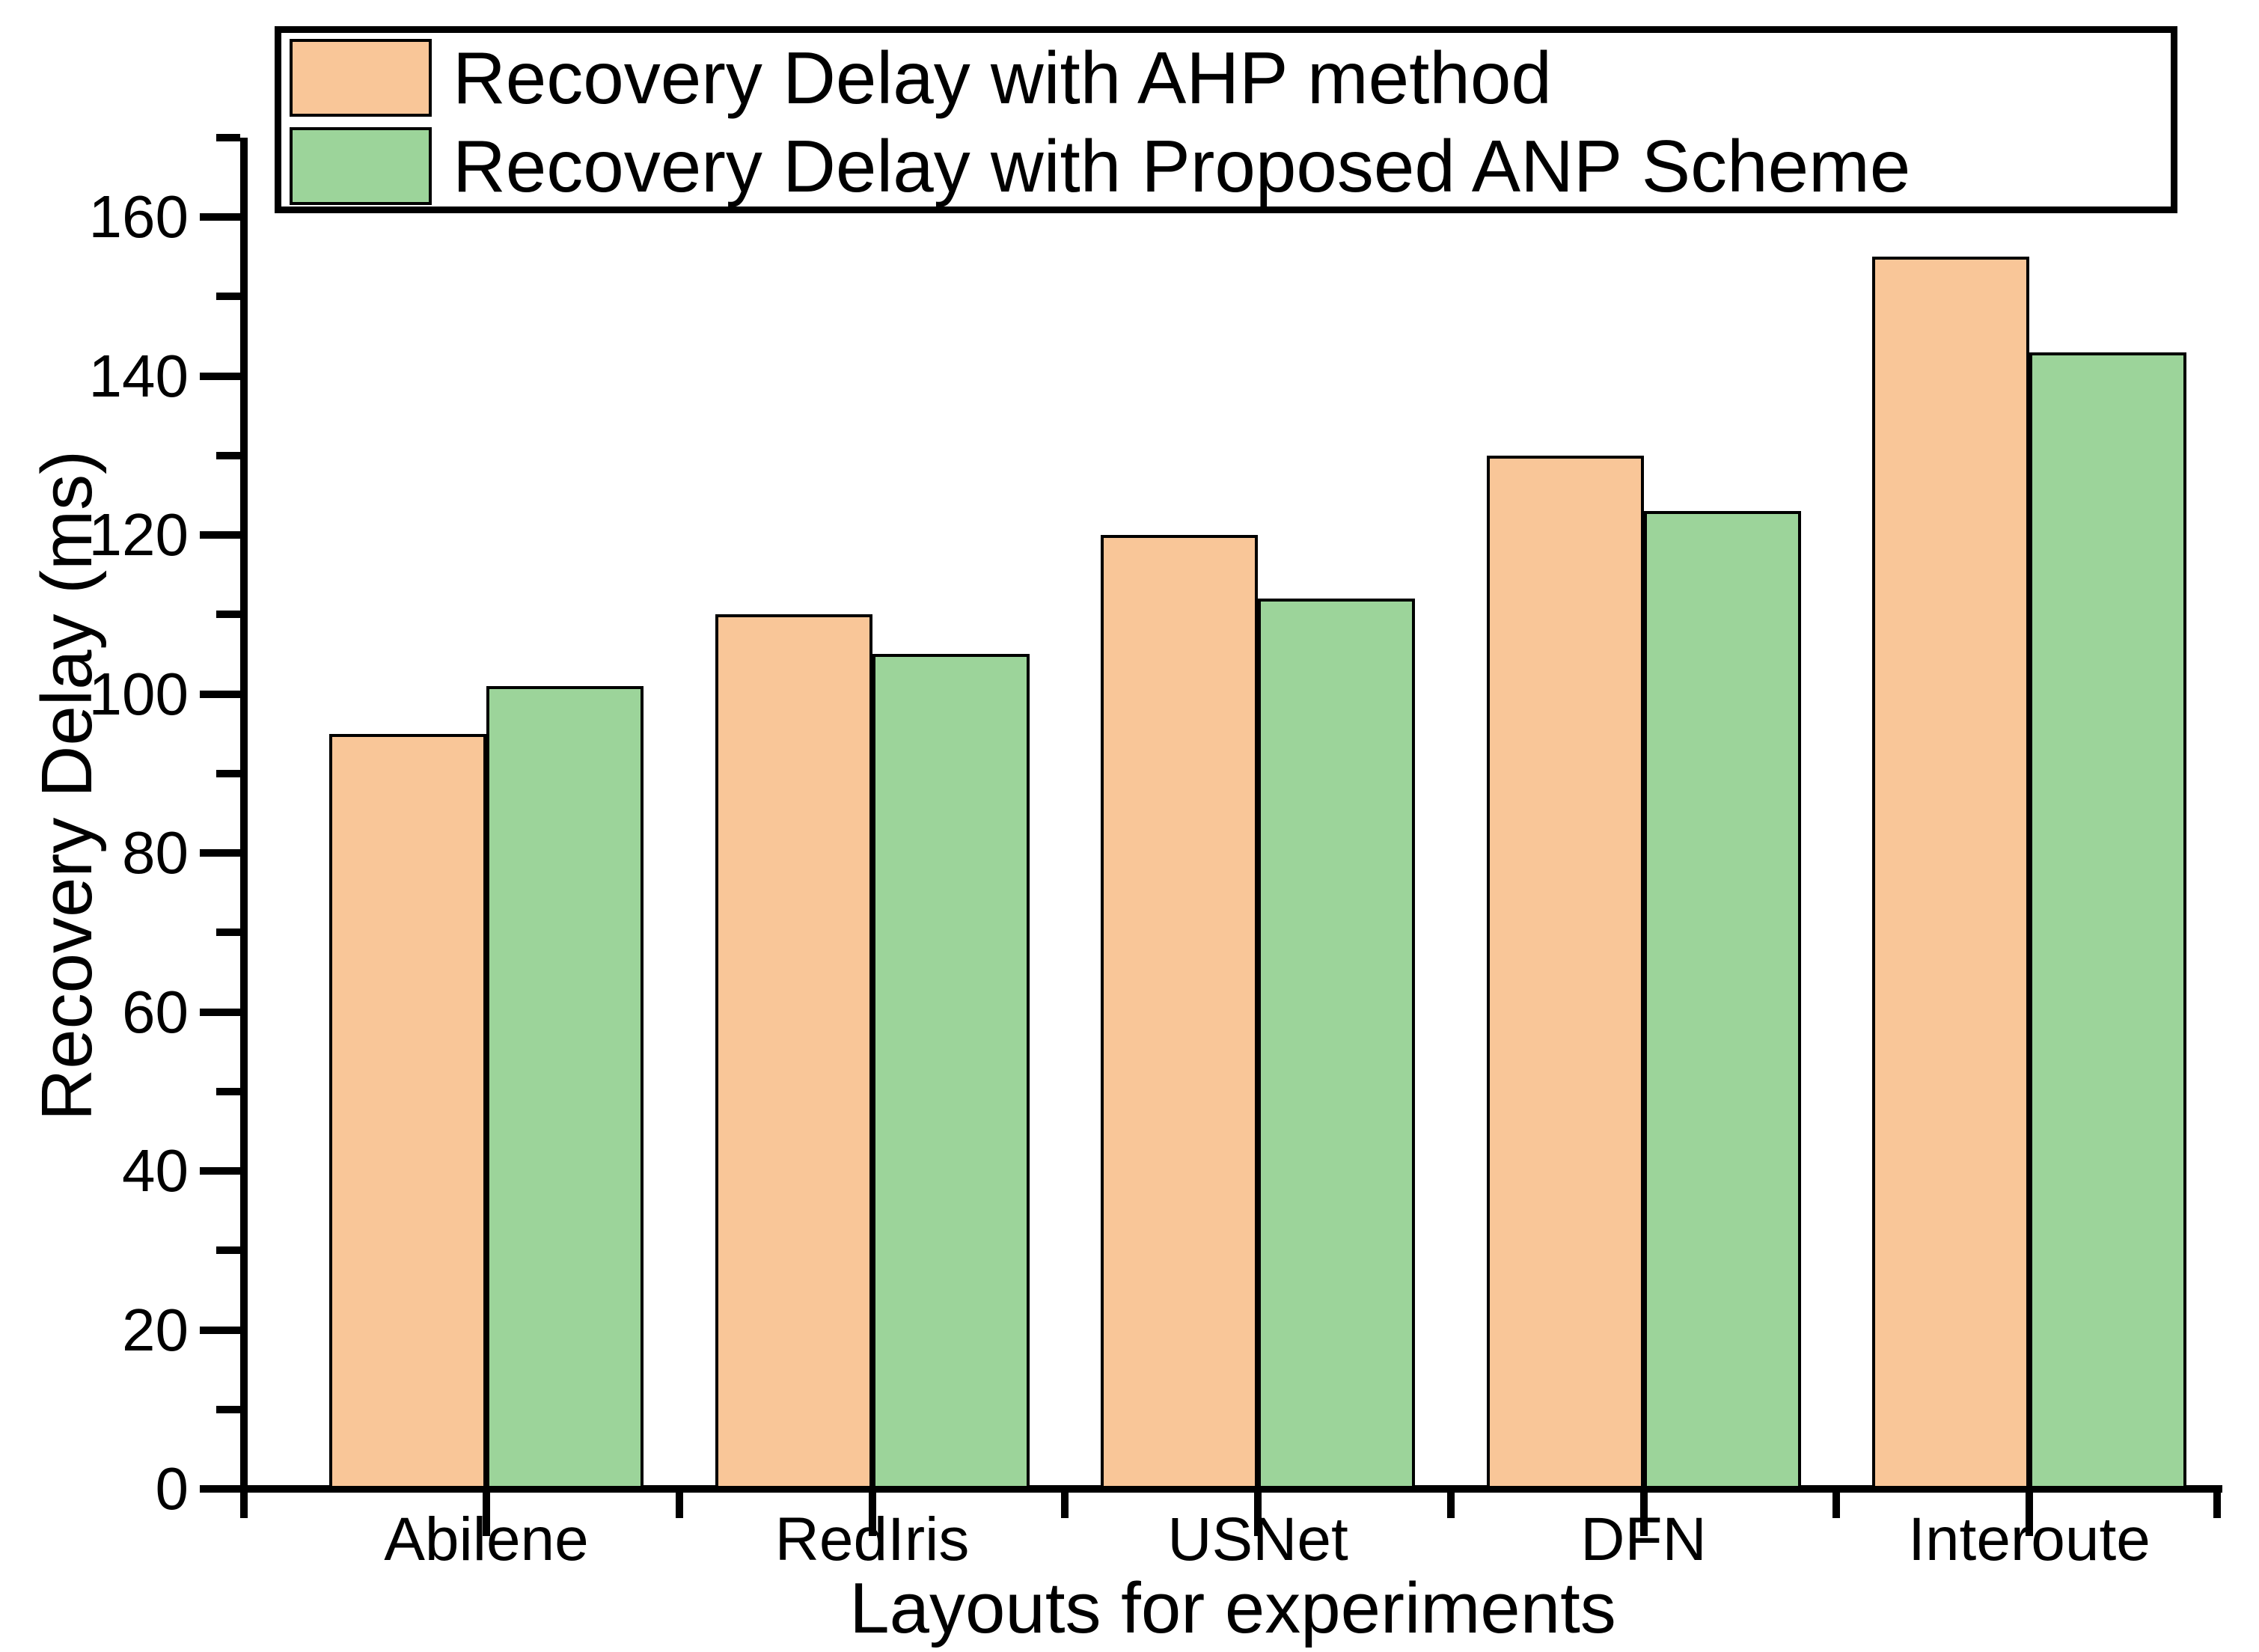 The image size is (2259, 1652). What do you see at coordinates (565, 1087) in the screenshot?
I see `bar-abilene-anp` at bounding box center [565, 1087].